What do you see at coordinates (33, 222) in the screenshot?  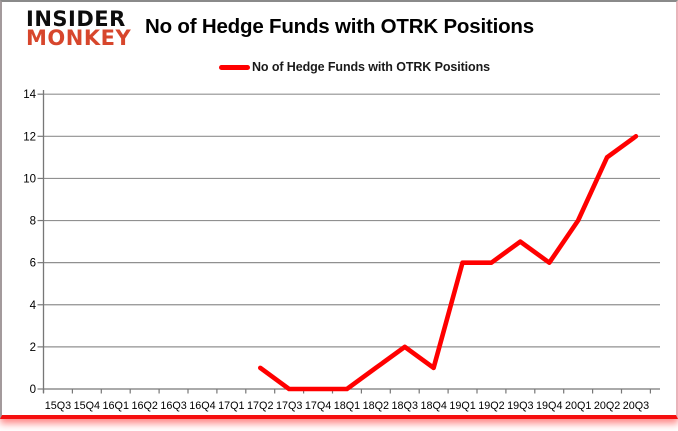 I see `y-axis-label: 8` at bounding box center [33, 222].